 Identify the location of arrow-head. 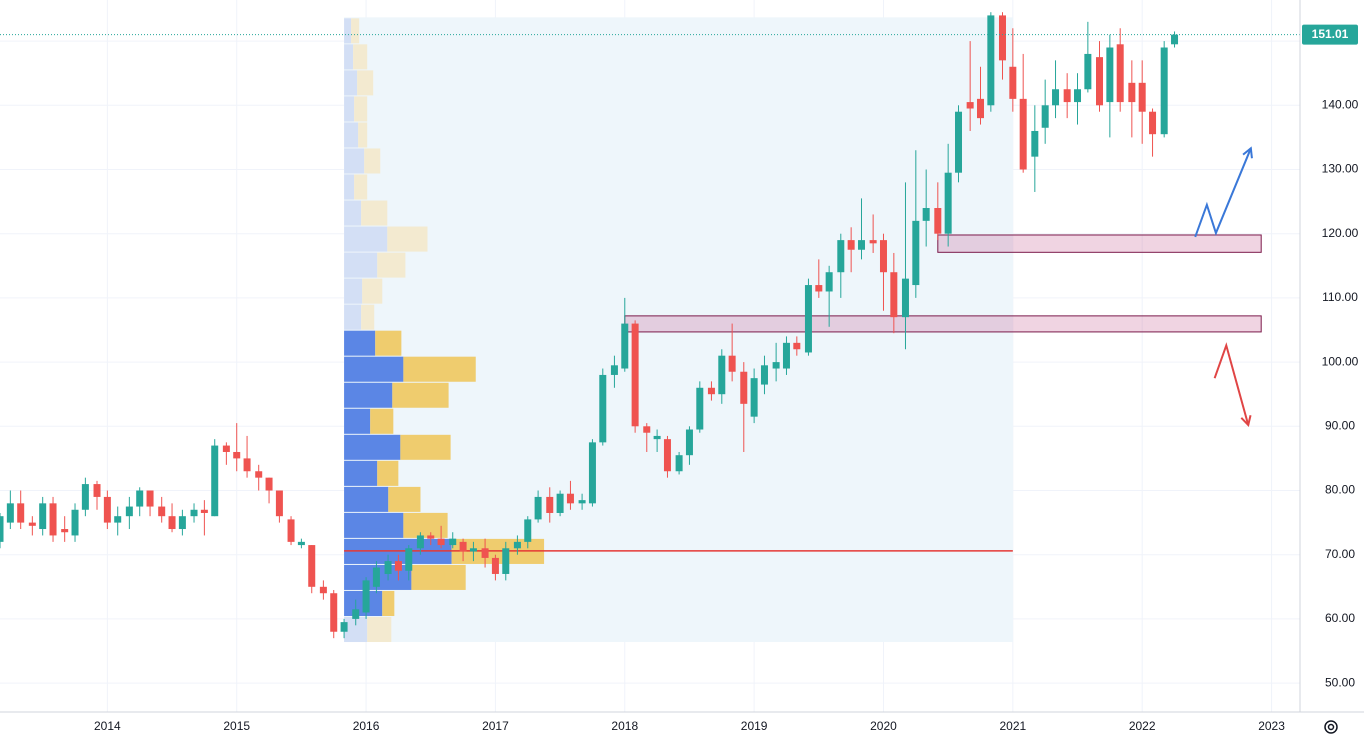
(1246, 421).